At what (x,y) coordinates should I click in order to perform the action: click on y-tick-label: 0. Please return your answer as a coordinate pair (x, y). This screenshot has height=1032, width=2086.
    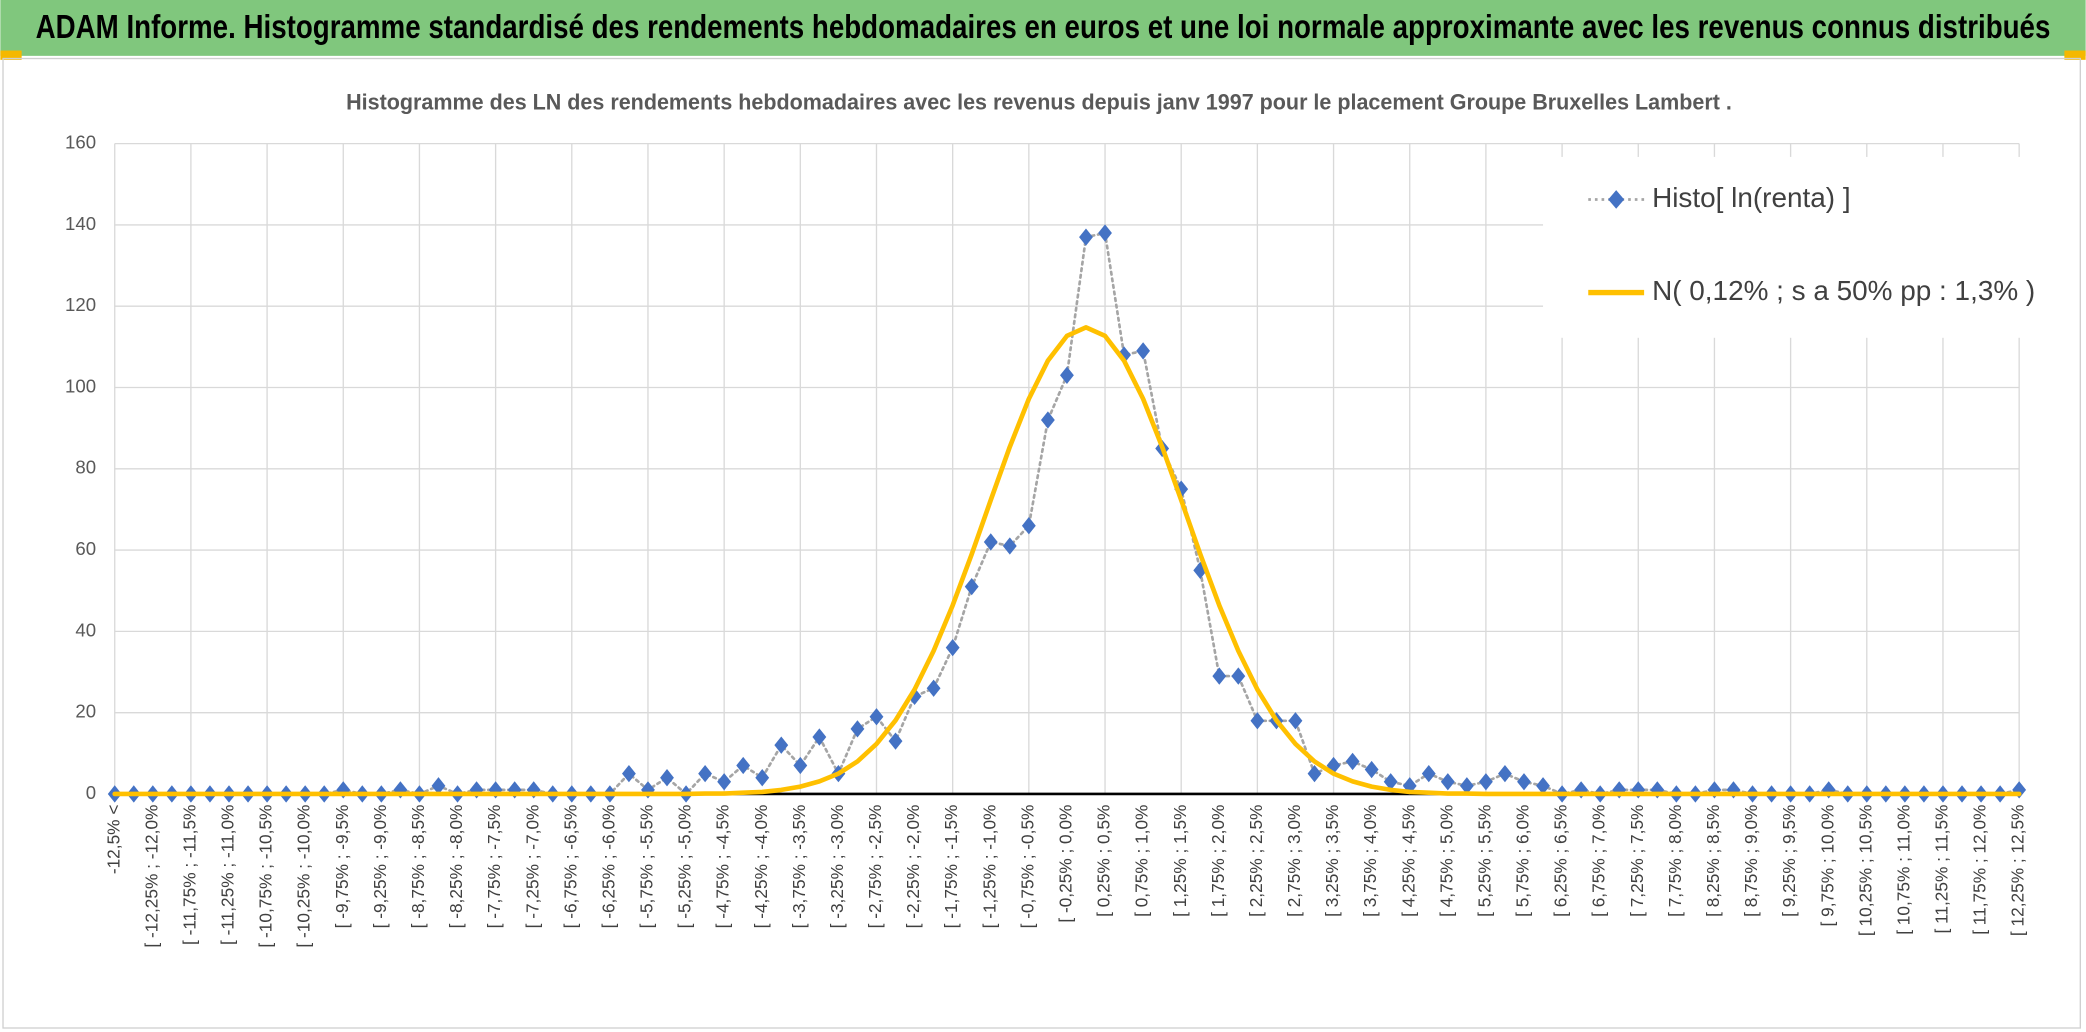
    Looking at the image, I should click on (91, 792).